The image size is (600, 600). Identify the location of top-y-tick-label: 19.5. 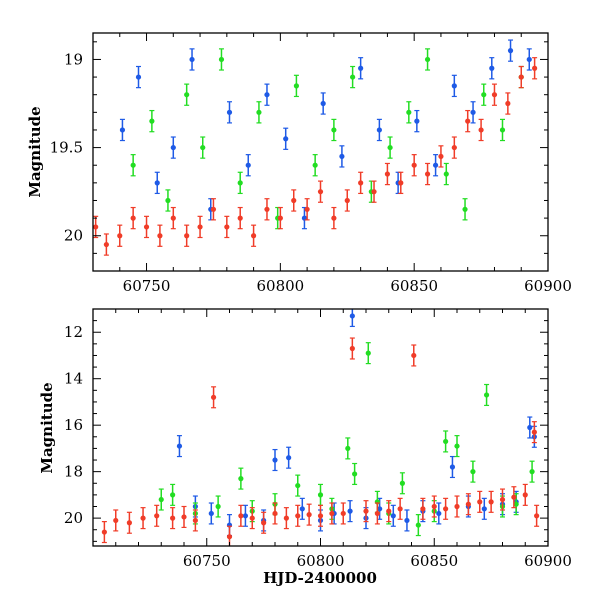
(66, 148).